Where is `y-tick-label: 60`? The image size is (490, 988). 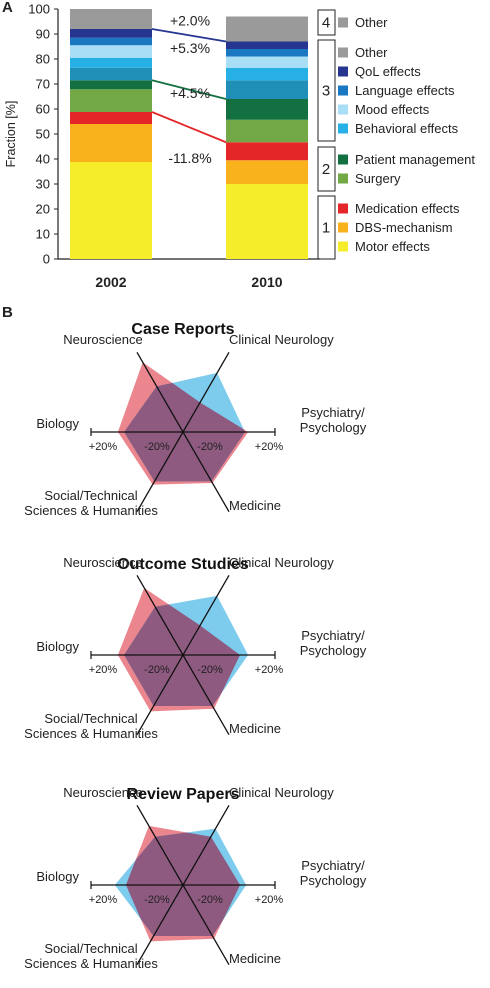 y-tick-label: 60 is located at coordinates (43, 109).